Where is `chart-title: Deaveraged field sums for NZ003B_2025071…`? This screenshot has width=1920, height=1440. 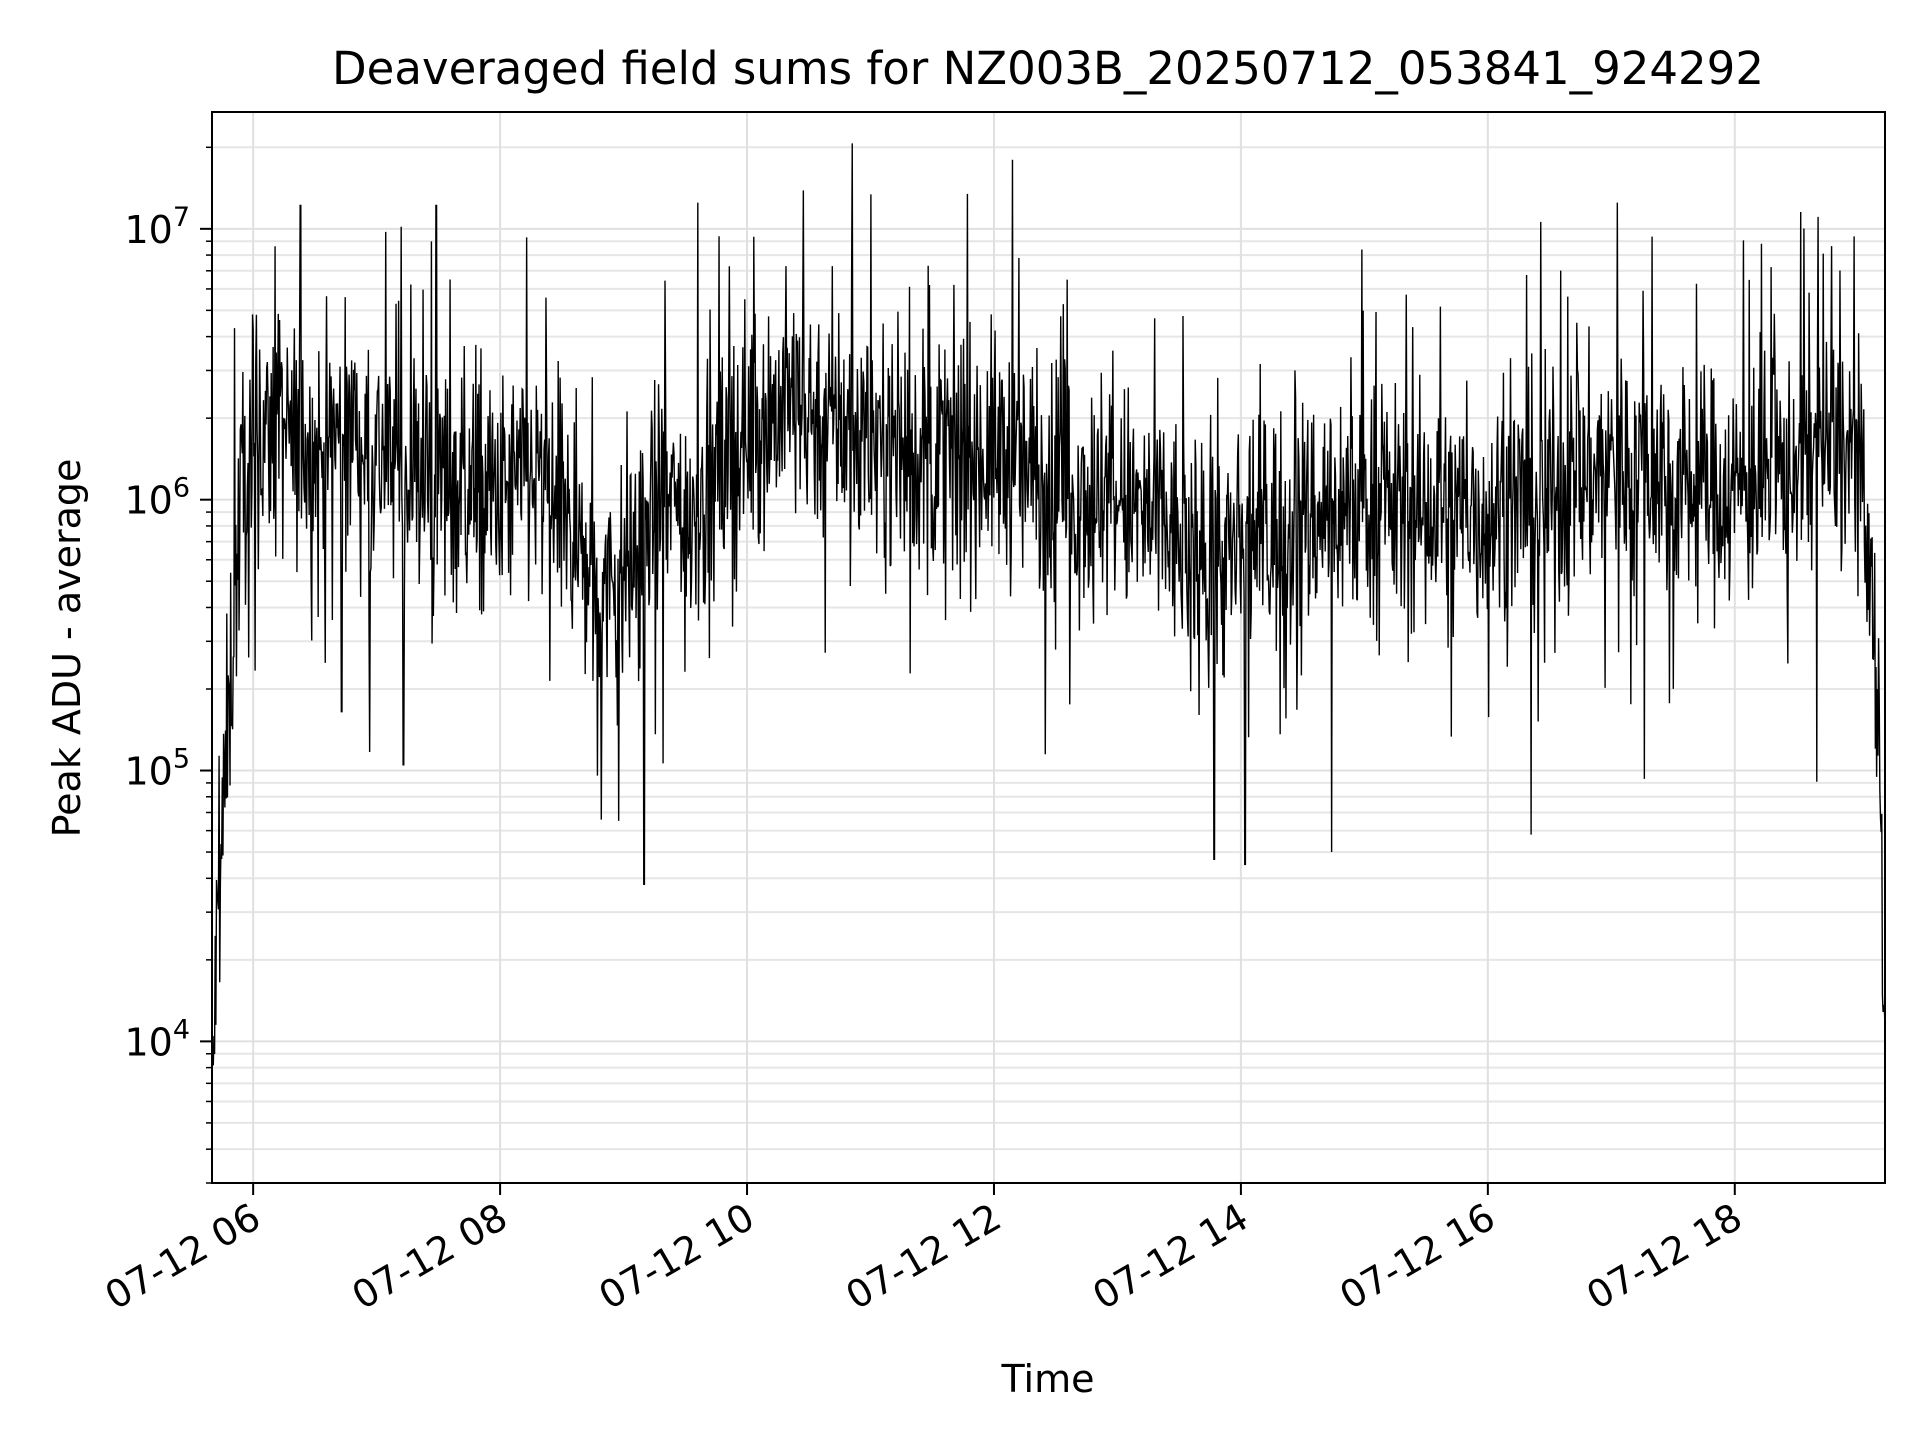
chart-title: Deaveraged field sums for NZ003B_2025071… is located at coordinates (1048, 68).